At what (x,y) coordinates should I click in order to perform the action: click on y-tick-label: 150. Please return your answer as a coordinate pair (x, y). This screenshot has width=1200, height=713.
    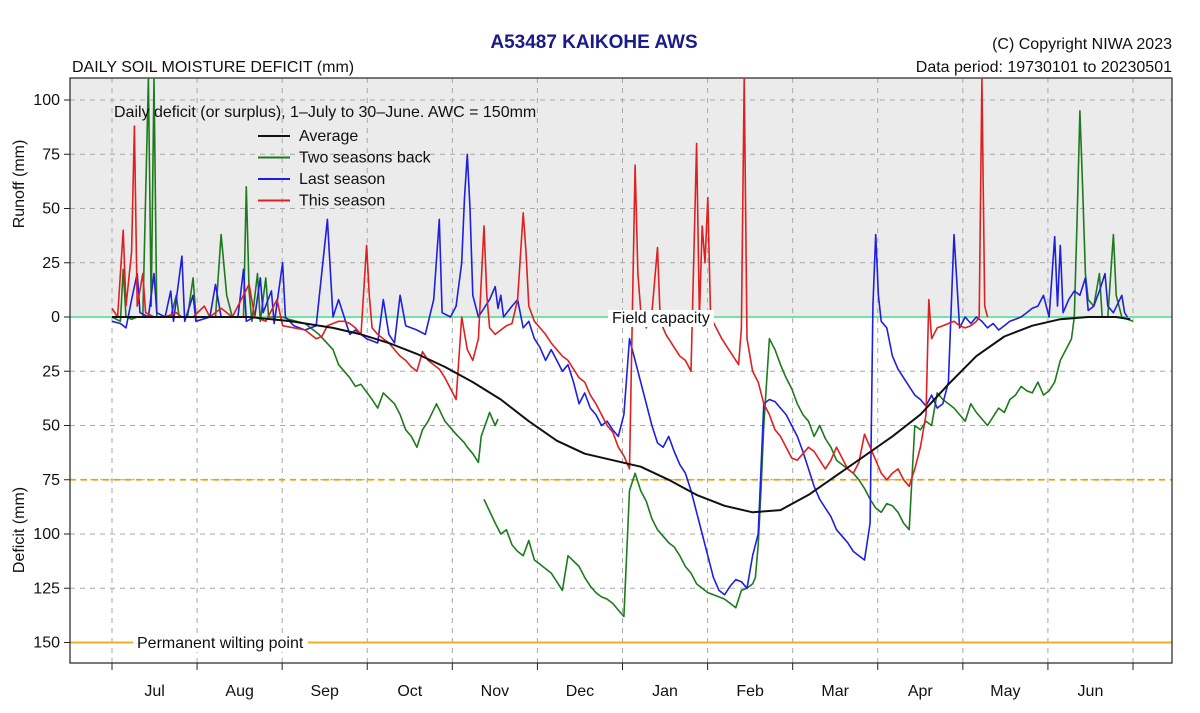
    Looking at the image, I should click on (46, 643).